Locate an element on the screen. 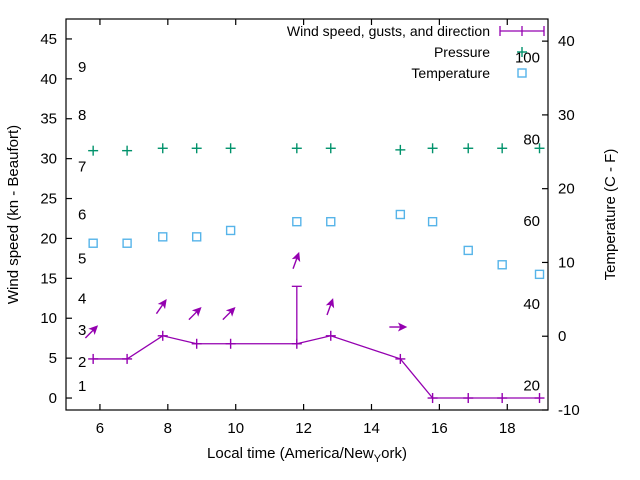 The height and width of the screenshot is (480, 640). beaufort-label: 6 is located at coordinates (82, 215).